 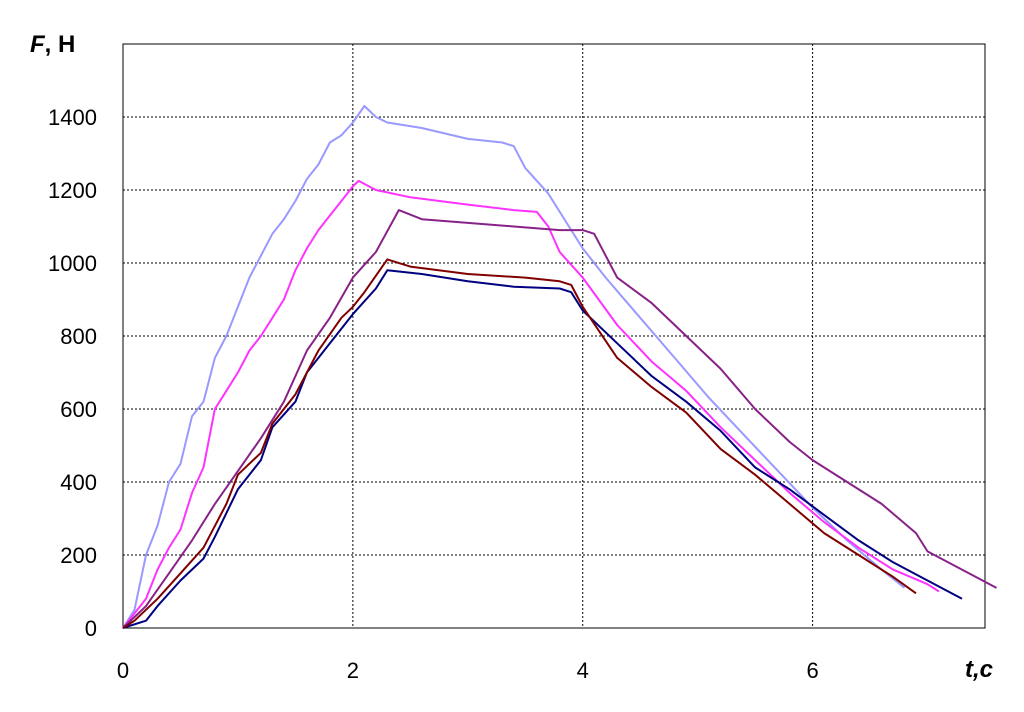 What do you see at coordinates (979, 669) in the screenshot?
I see `x-axis-title: t,c` at bounding box center [979, 669].